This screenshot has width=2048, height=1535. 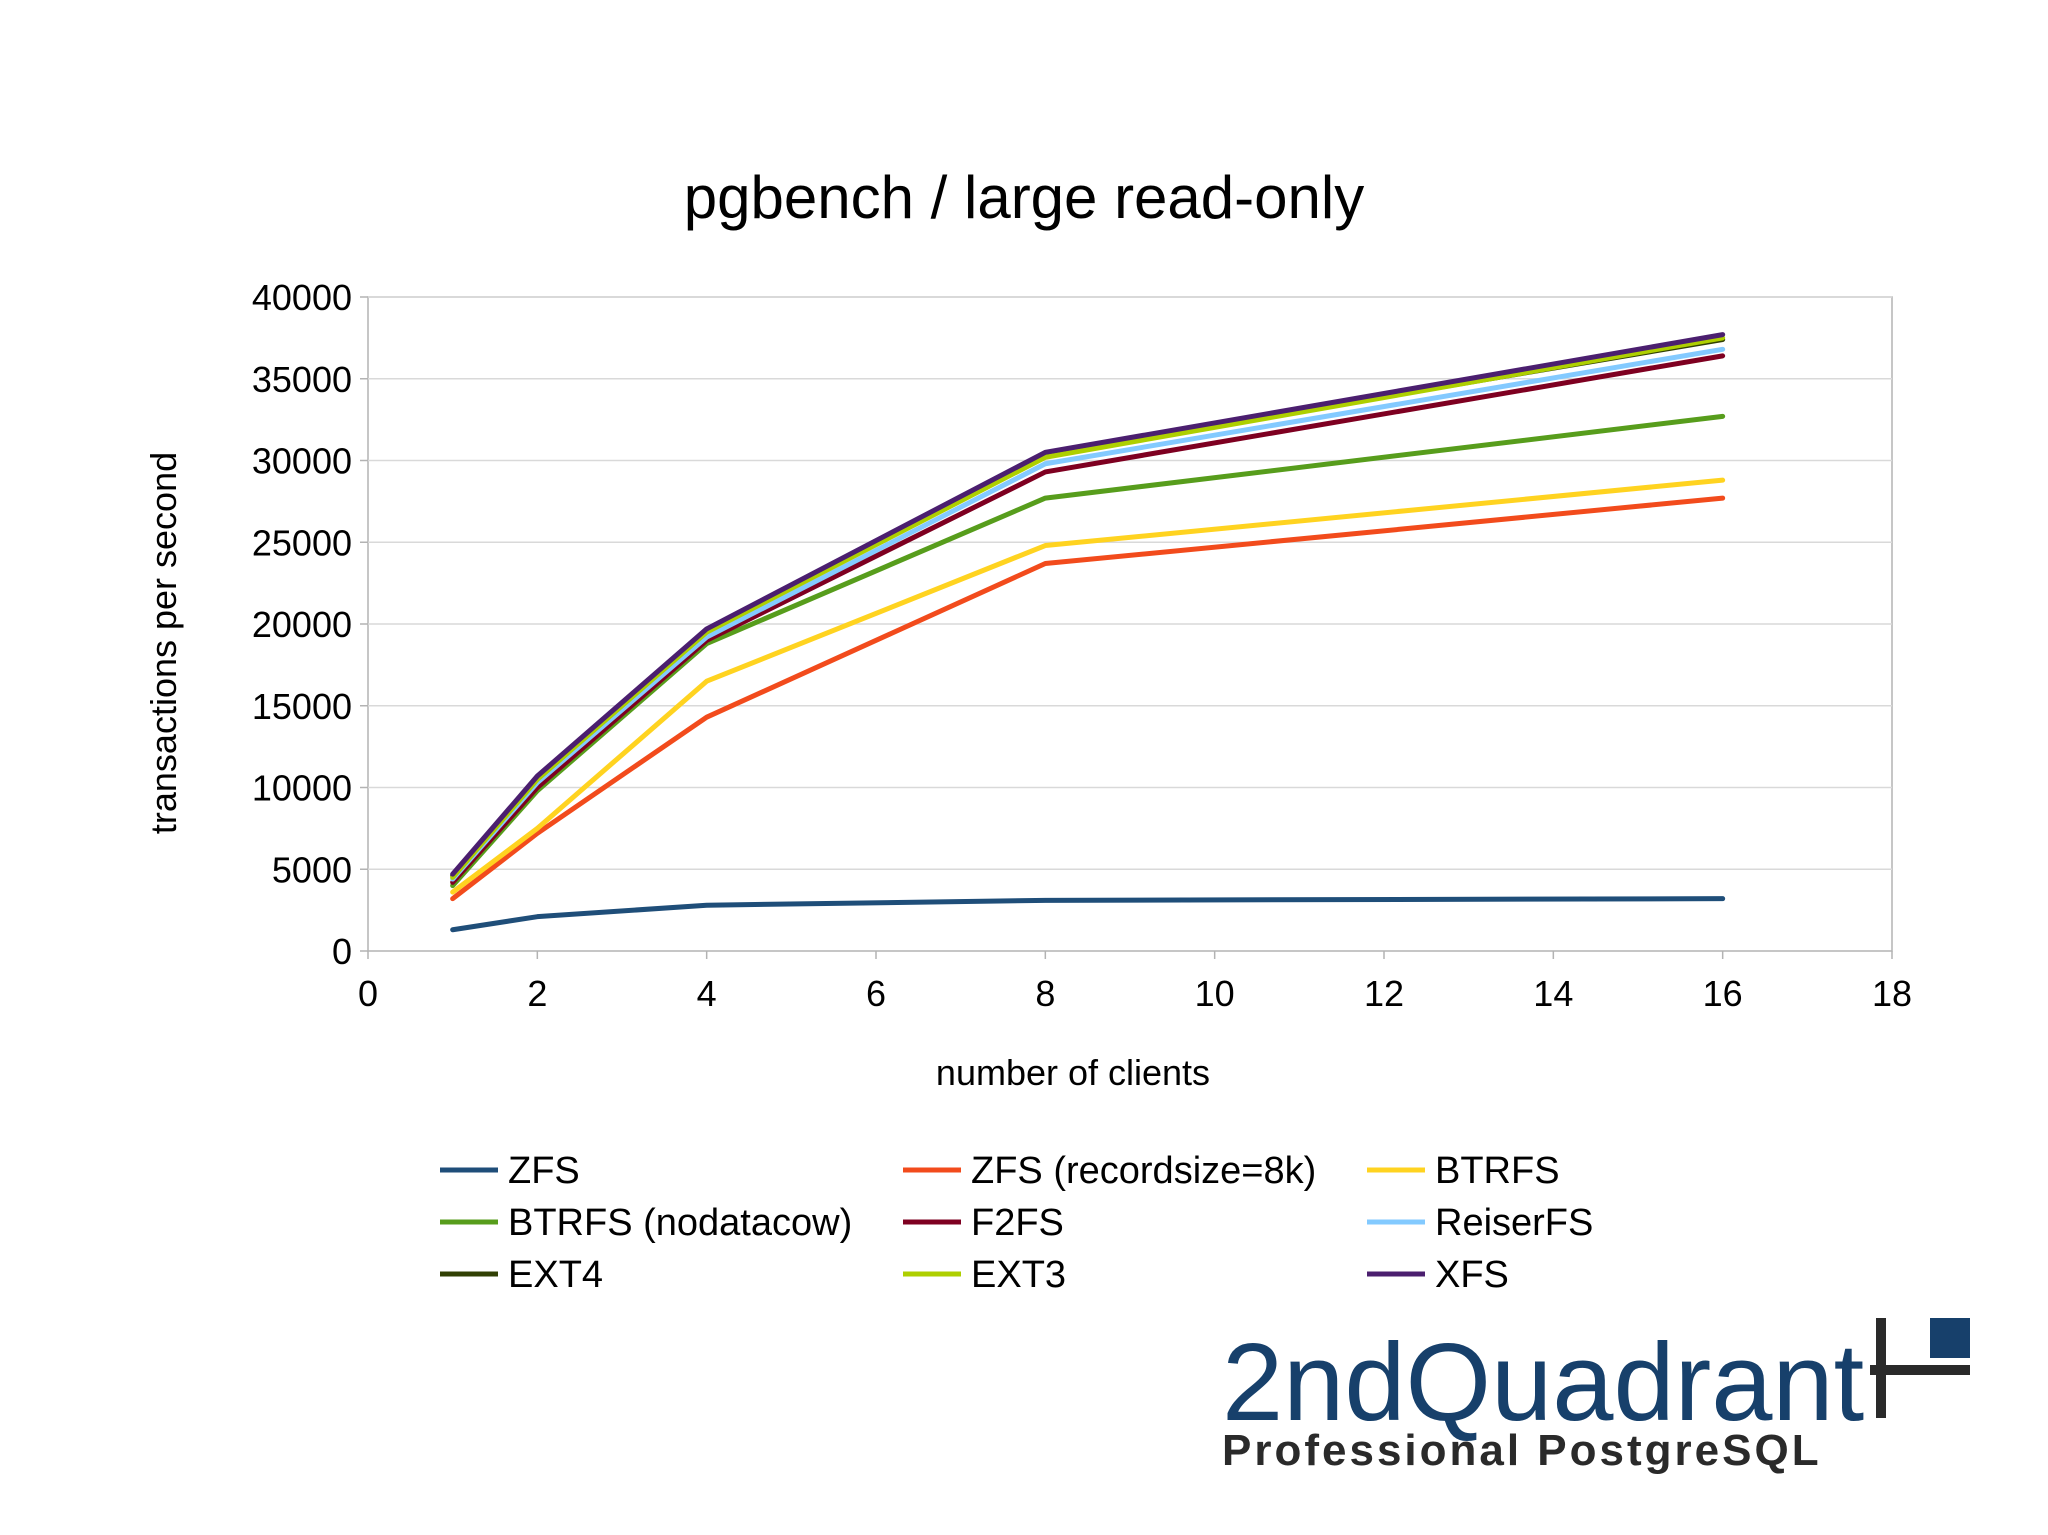 I want to click on y-tick-label: 25000, so click(x=302, y=542).